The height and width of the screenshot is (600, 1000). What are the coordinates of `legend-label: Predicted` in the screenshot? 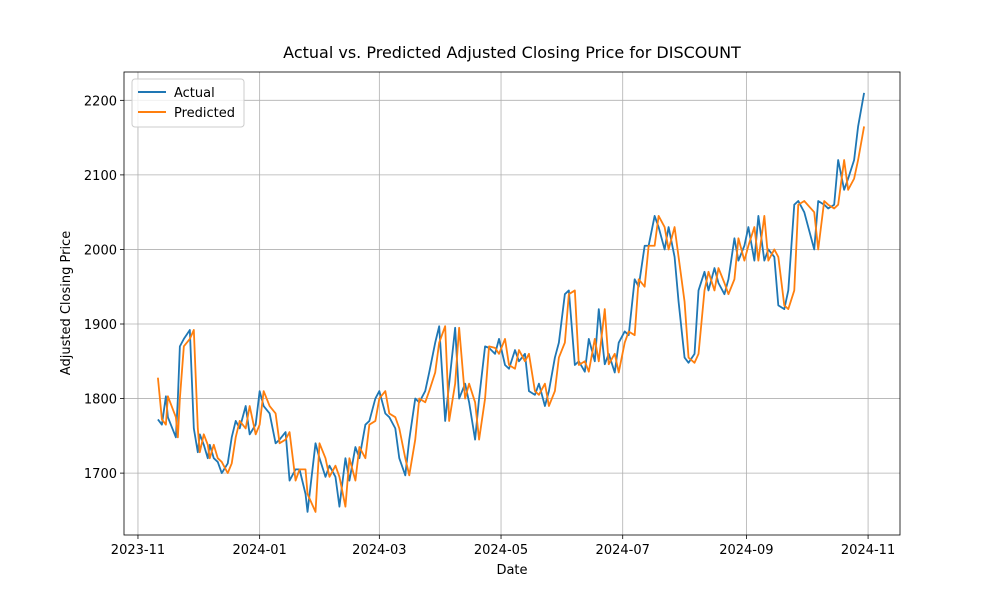 It's located at (204, 113).